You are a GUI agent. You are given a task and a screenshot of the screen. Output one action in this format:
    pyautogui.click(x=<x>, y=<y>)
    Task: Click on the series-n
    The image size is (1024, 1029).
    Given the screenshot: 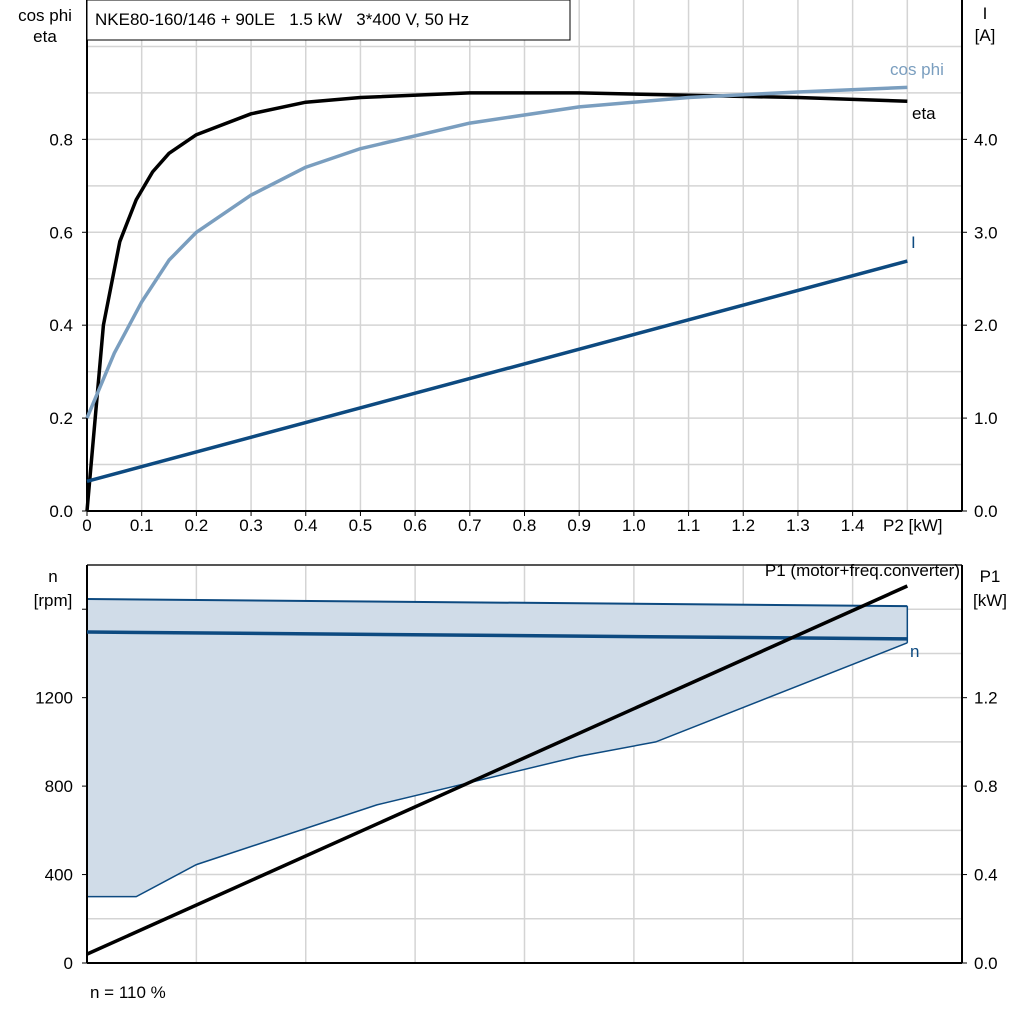 What is the action you would take?
    pyautogui.click(x=497, y=635)
    